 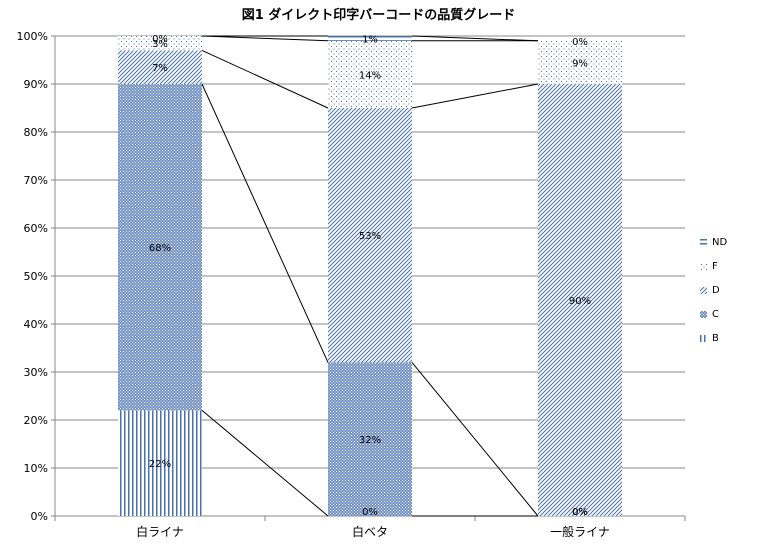 What do you see at coordinates (36, 132) in the screenshot?
I see `y-tick-label: 80%` at bounding box center [36, 132].